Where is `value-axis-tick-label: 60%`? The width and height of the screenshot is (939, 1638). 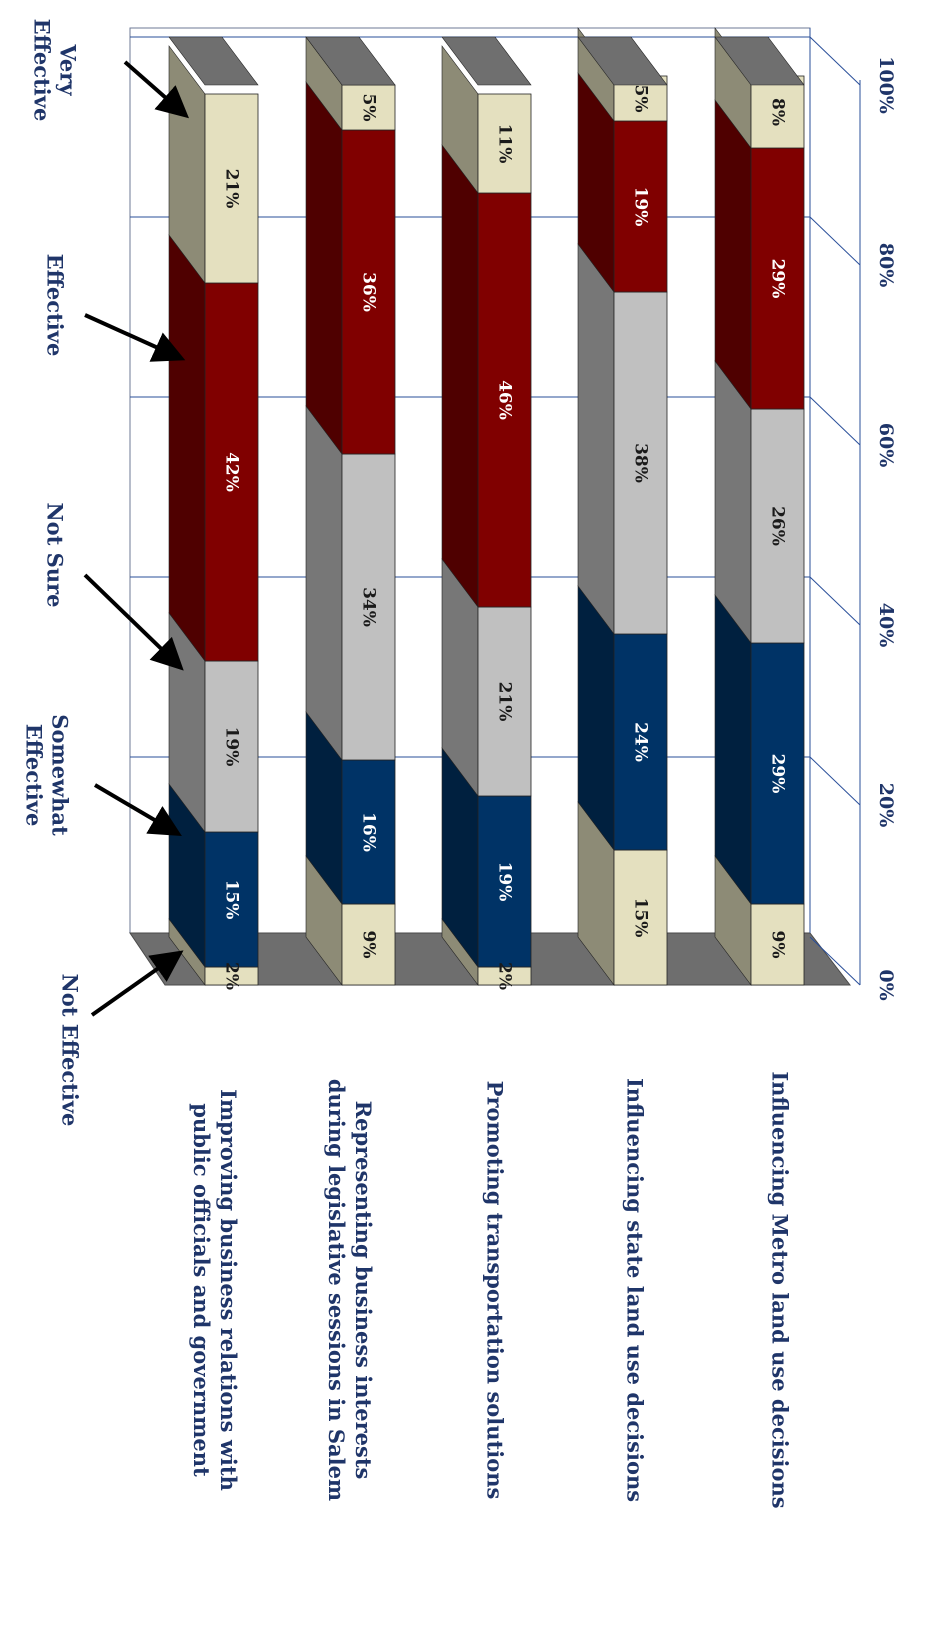 value-axis-tick-label: 60% is located at coordinates (886, 445).